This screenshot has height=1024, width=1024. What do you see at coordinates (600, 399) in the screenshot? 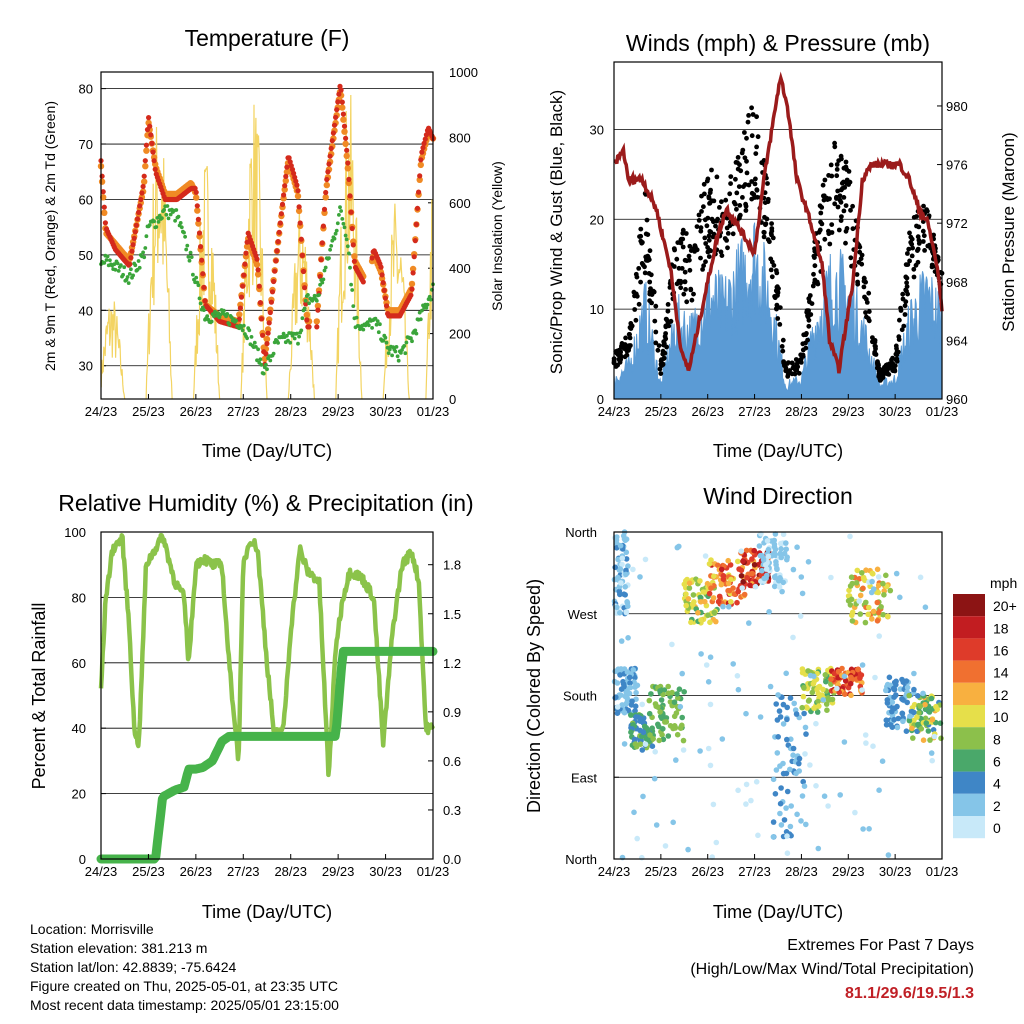
I see `winds-ytick-label: 0` at bounding box center [600, 399].